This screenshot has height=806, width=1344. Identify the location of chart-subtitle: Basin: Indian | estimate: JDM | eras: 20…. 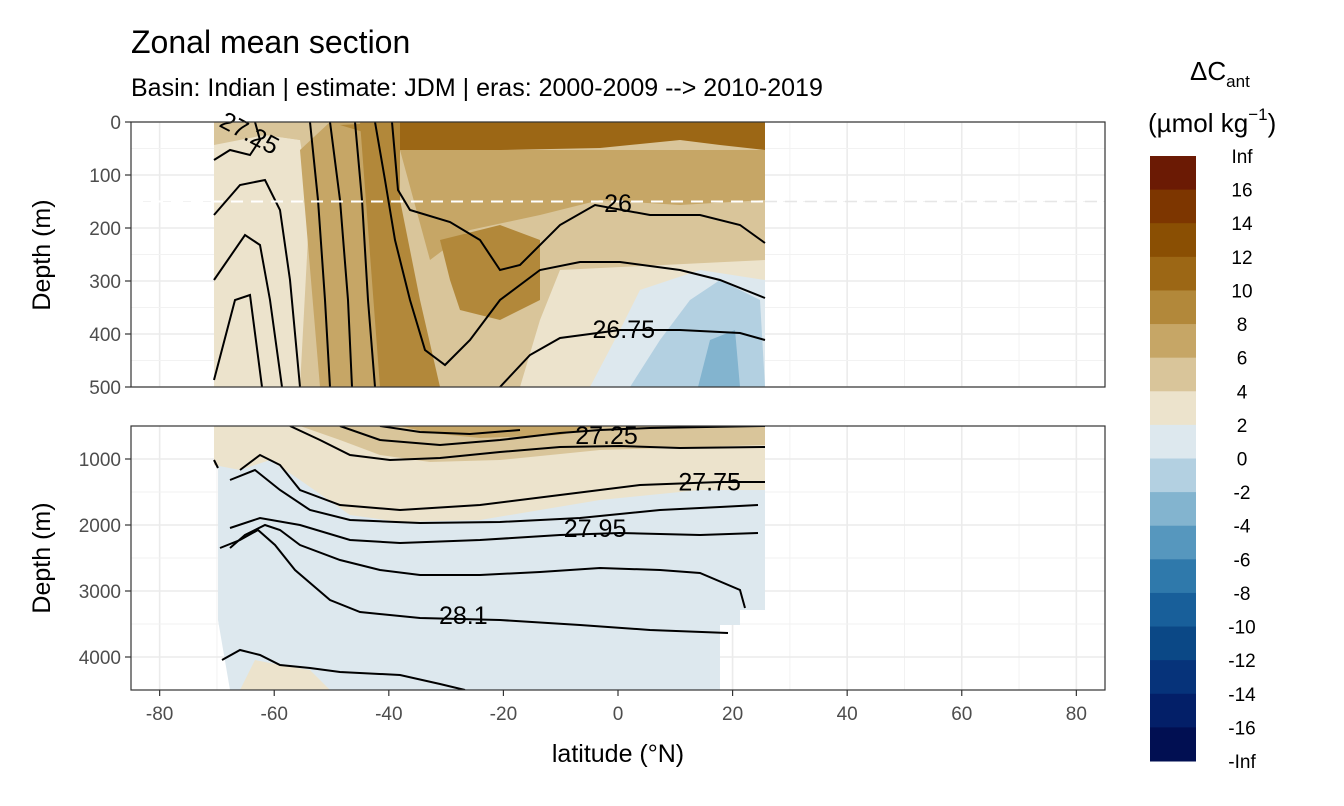
(477, 88).